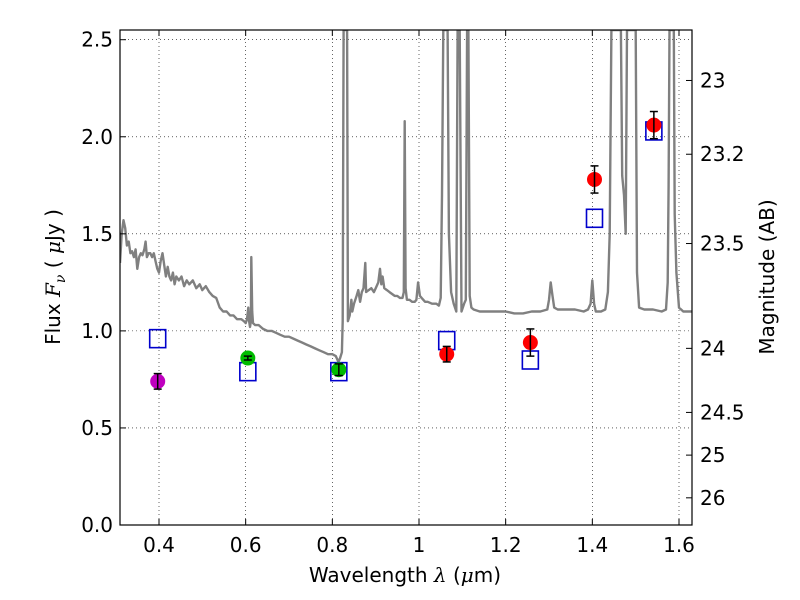  What do you see at coordinates (712, 455) in the screenshot?
I see `y2-tick-label: 25` at bounding box center [712, 455].